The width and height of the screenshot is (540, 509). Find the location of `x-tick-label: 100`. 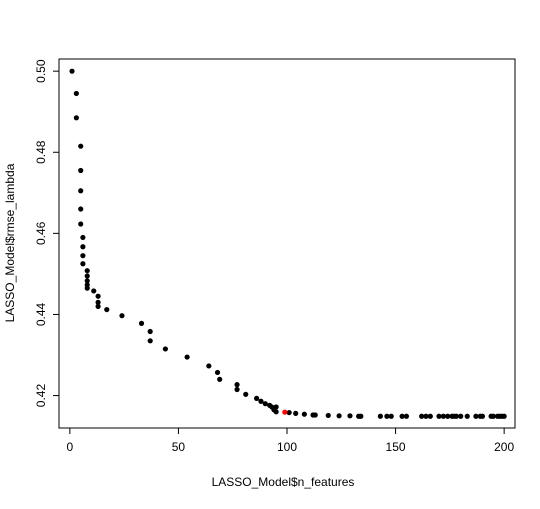

x-tick-label: 100 is located at coordinates (287, 447).